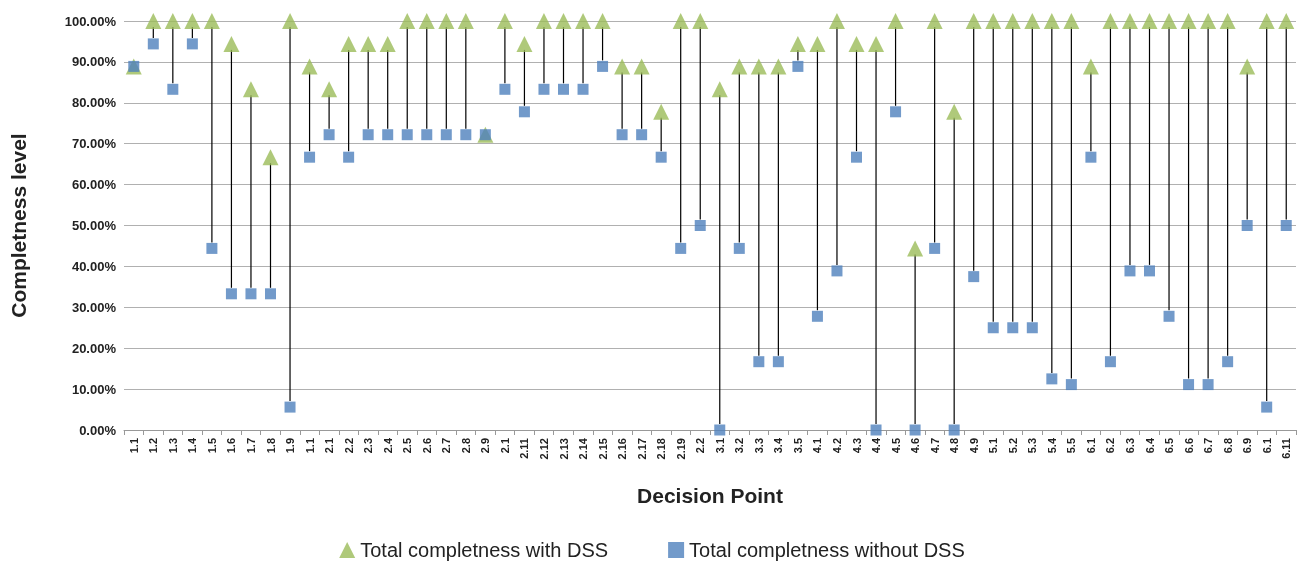  I want to click on x-tick-label: 6.7, so click(1208, 446).